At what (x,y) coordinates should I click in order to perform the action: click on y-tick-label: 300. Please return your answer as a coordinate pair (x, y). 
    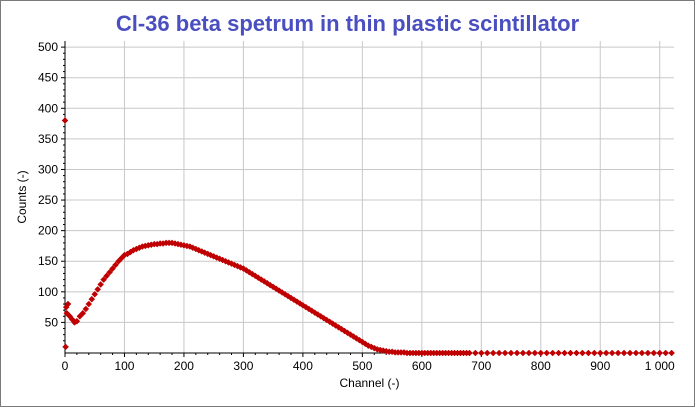
    Looking at the image, I should click on (48, 169).